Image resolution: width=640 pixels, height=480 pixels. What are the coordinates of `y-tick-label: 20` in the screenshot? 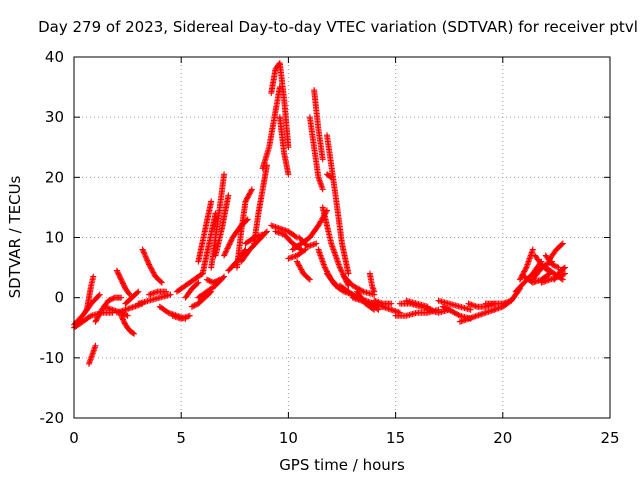 It's located at (54, 177).